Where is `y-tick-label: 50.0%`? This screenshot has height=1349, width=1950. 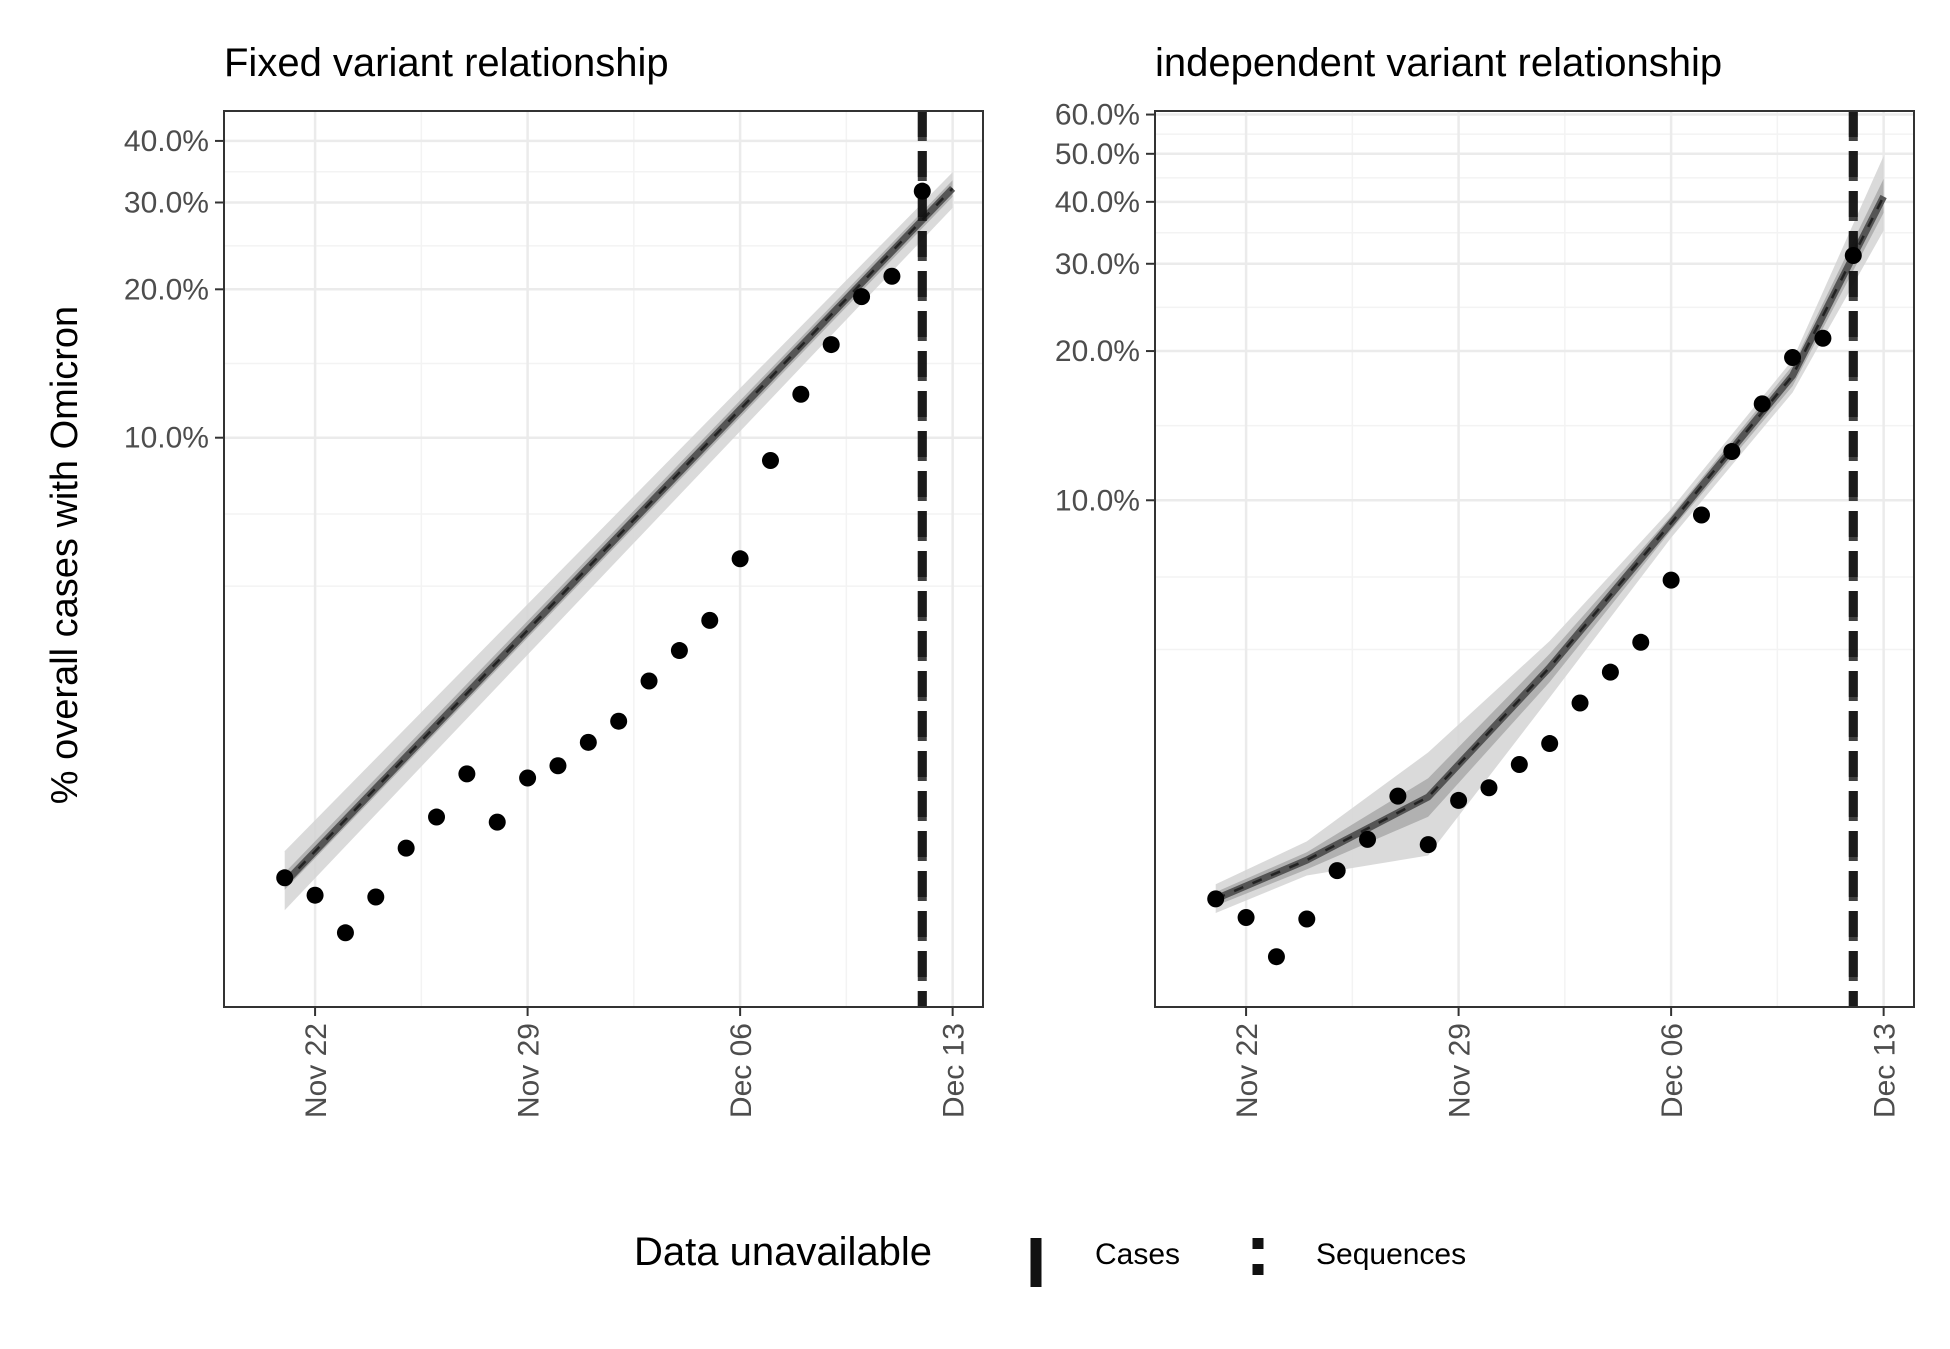 y-tick-label: 50.0% is located at coordinates (1097, 154).